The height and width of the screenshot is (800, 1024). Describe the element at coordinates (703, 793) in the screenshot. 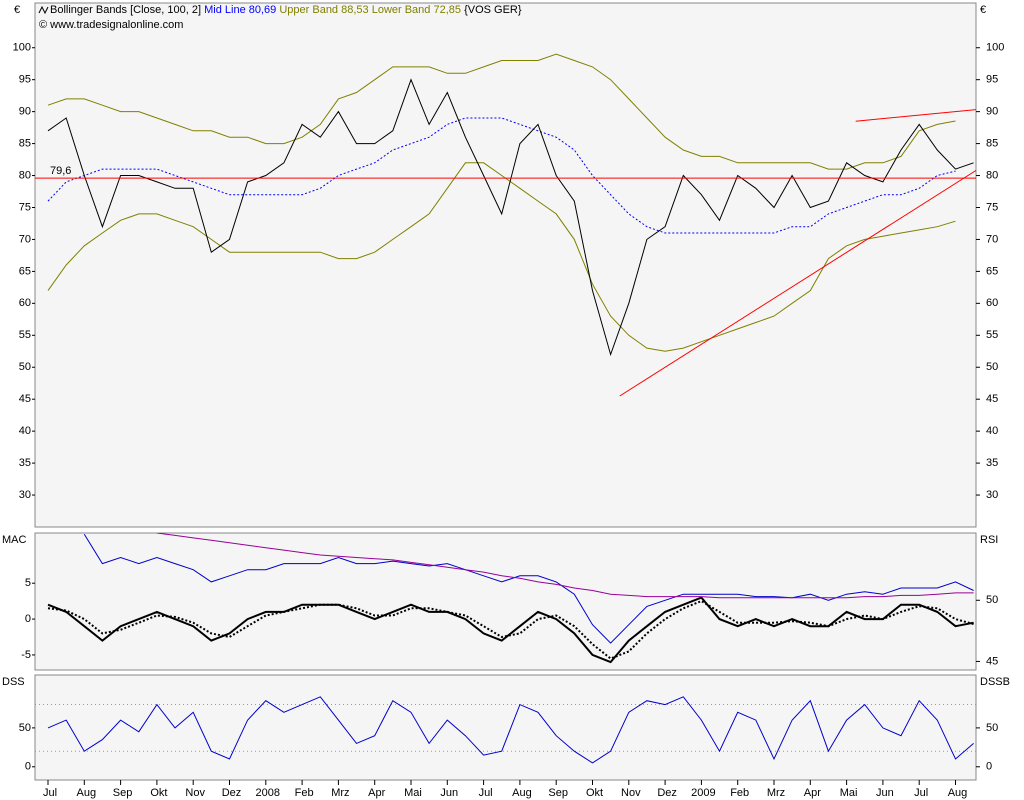

I see `x-tick-label: 2009` at that location.